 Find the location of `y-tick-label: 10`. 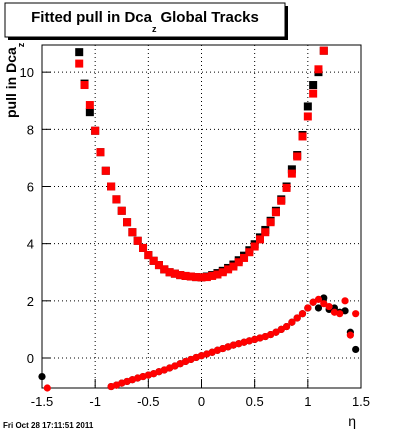

y-tick-label: 10 is located at coordinates (27, 72).